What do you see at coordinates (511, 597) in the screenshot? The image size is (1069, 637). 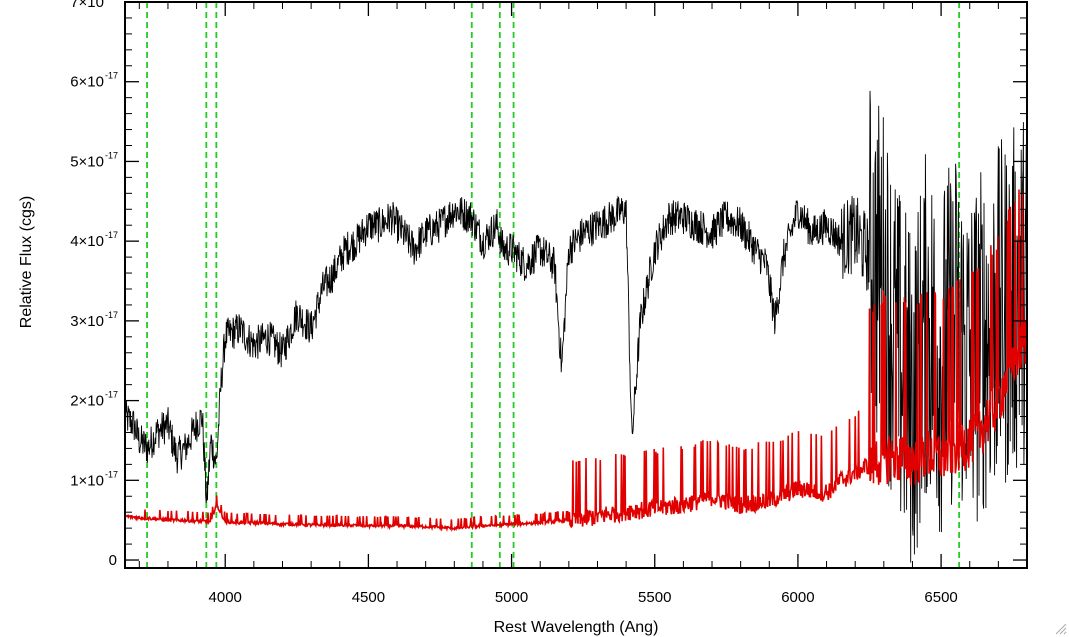 I see `x-tick-label-5000: 5000` at bounding box center [511, 597].